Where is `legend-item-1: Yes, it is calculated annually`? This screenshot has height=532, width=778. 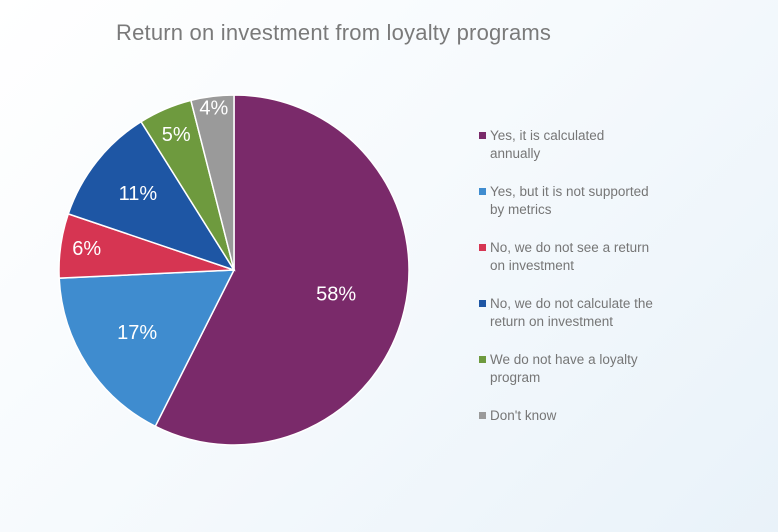 legend-item-1: Yes, it is calculated annually is located at coordinates (594, 145).